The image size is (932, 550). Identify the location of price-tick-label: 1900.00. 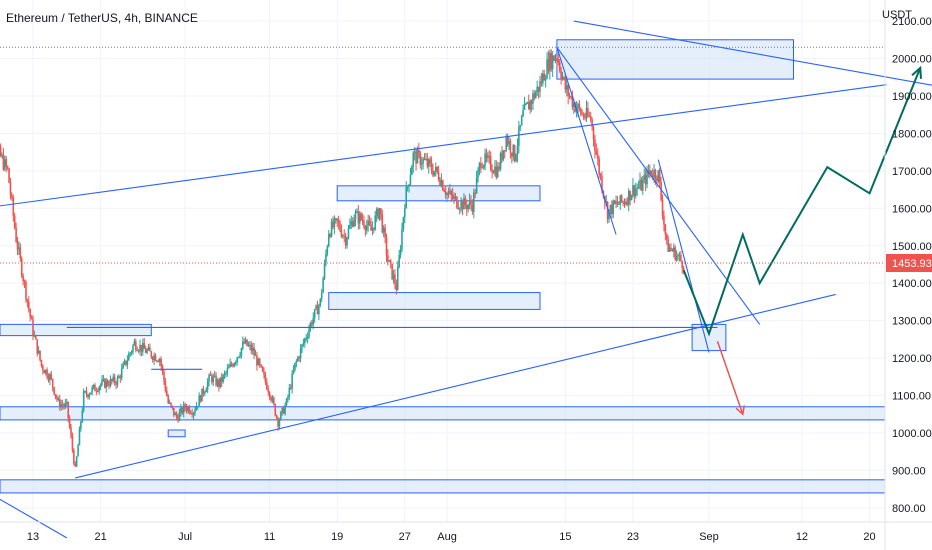
(912, 97).